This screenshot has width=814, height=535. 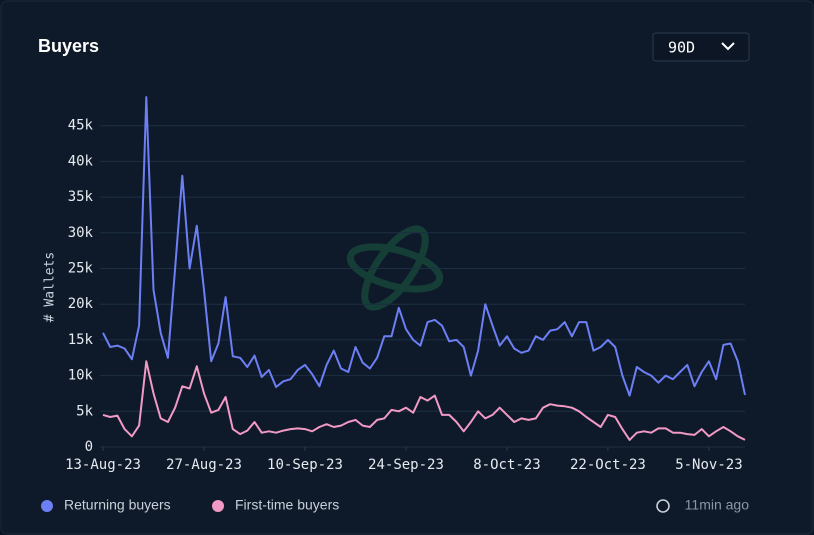 What do you see at coordinates (681, 48) in the screenshot?
I see `dropdown-label: 90D` at bounding box center [681, 48].